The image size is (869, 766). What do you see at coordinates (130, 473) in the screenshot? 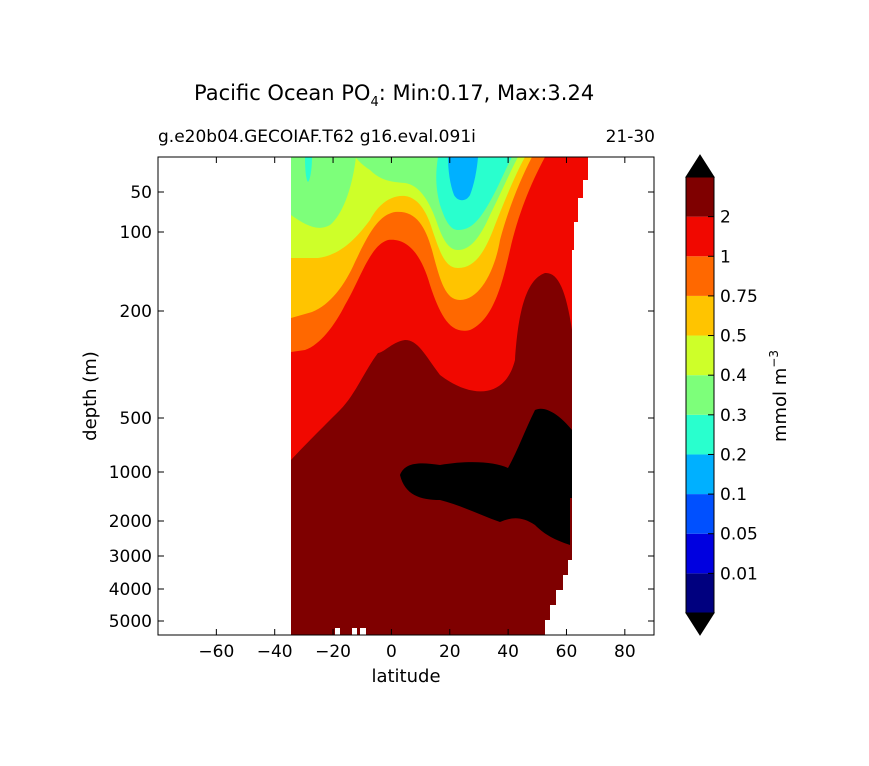
I see `y-tick-label: 1000` at bounding box center [130, 473].